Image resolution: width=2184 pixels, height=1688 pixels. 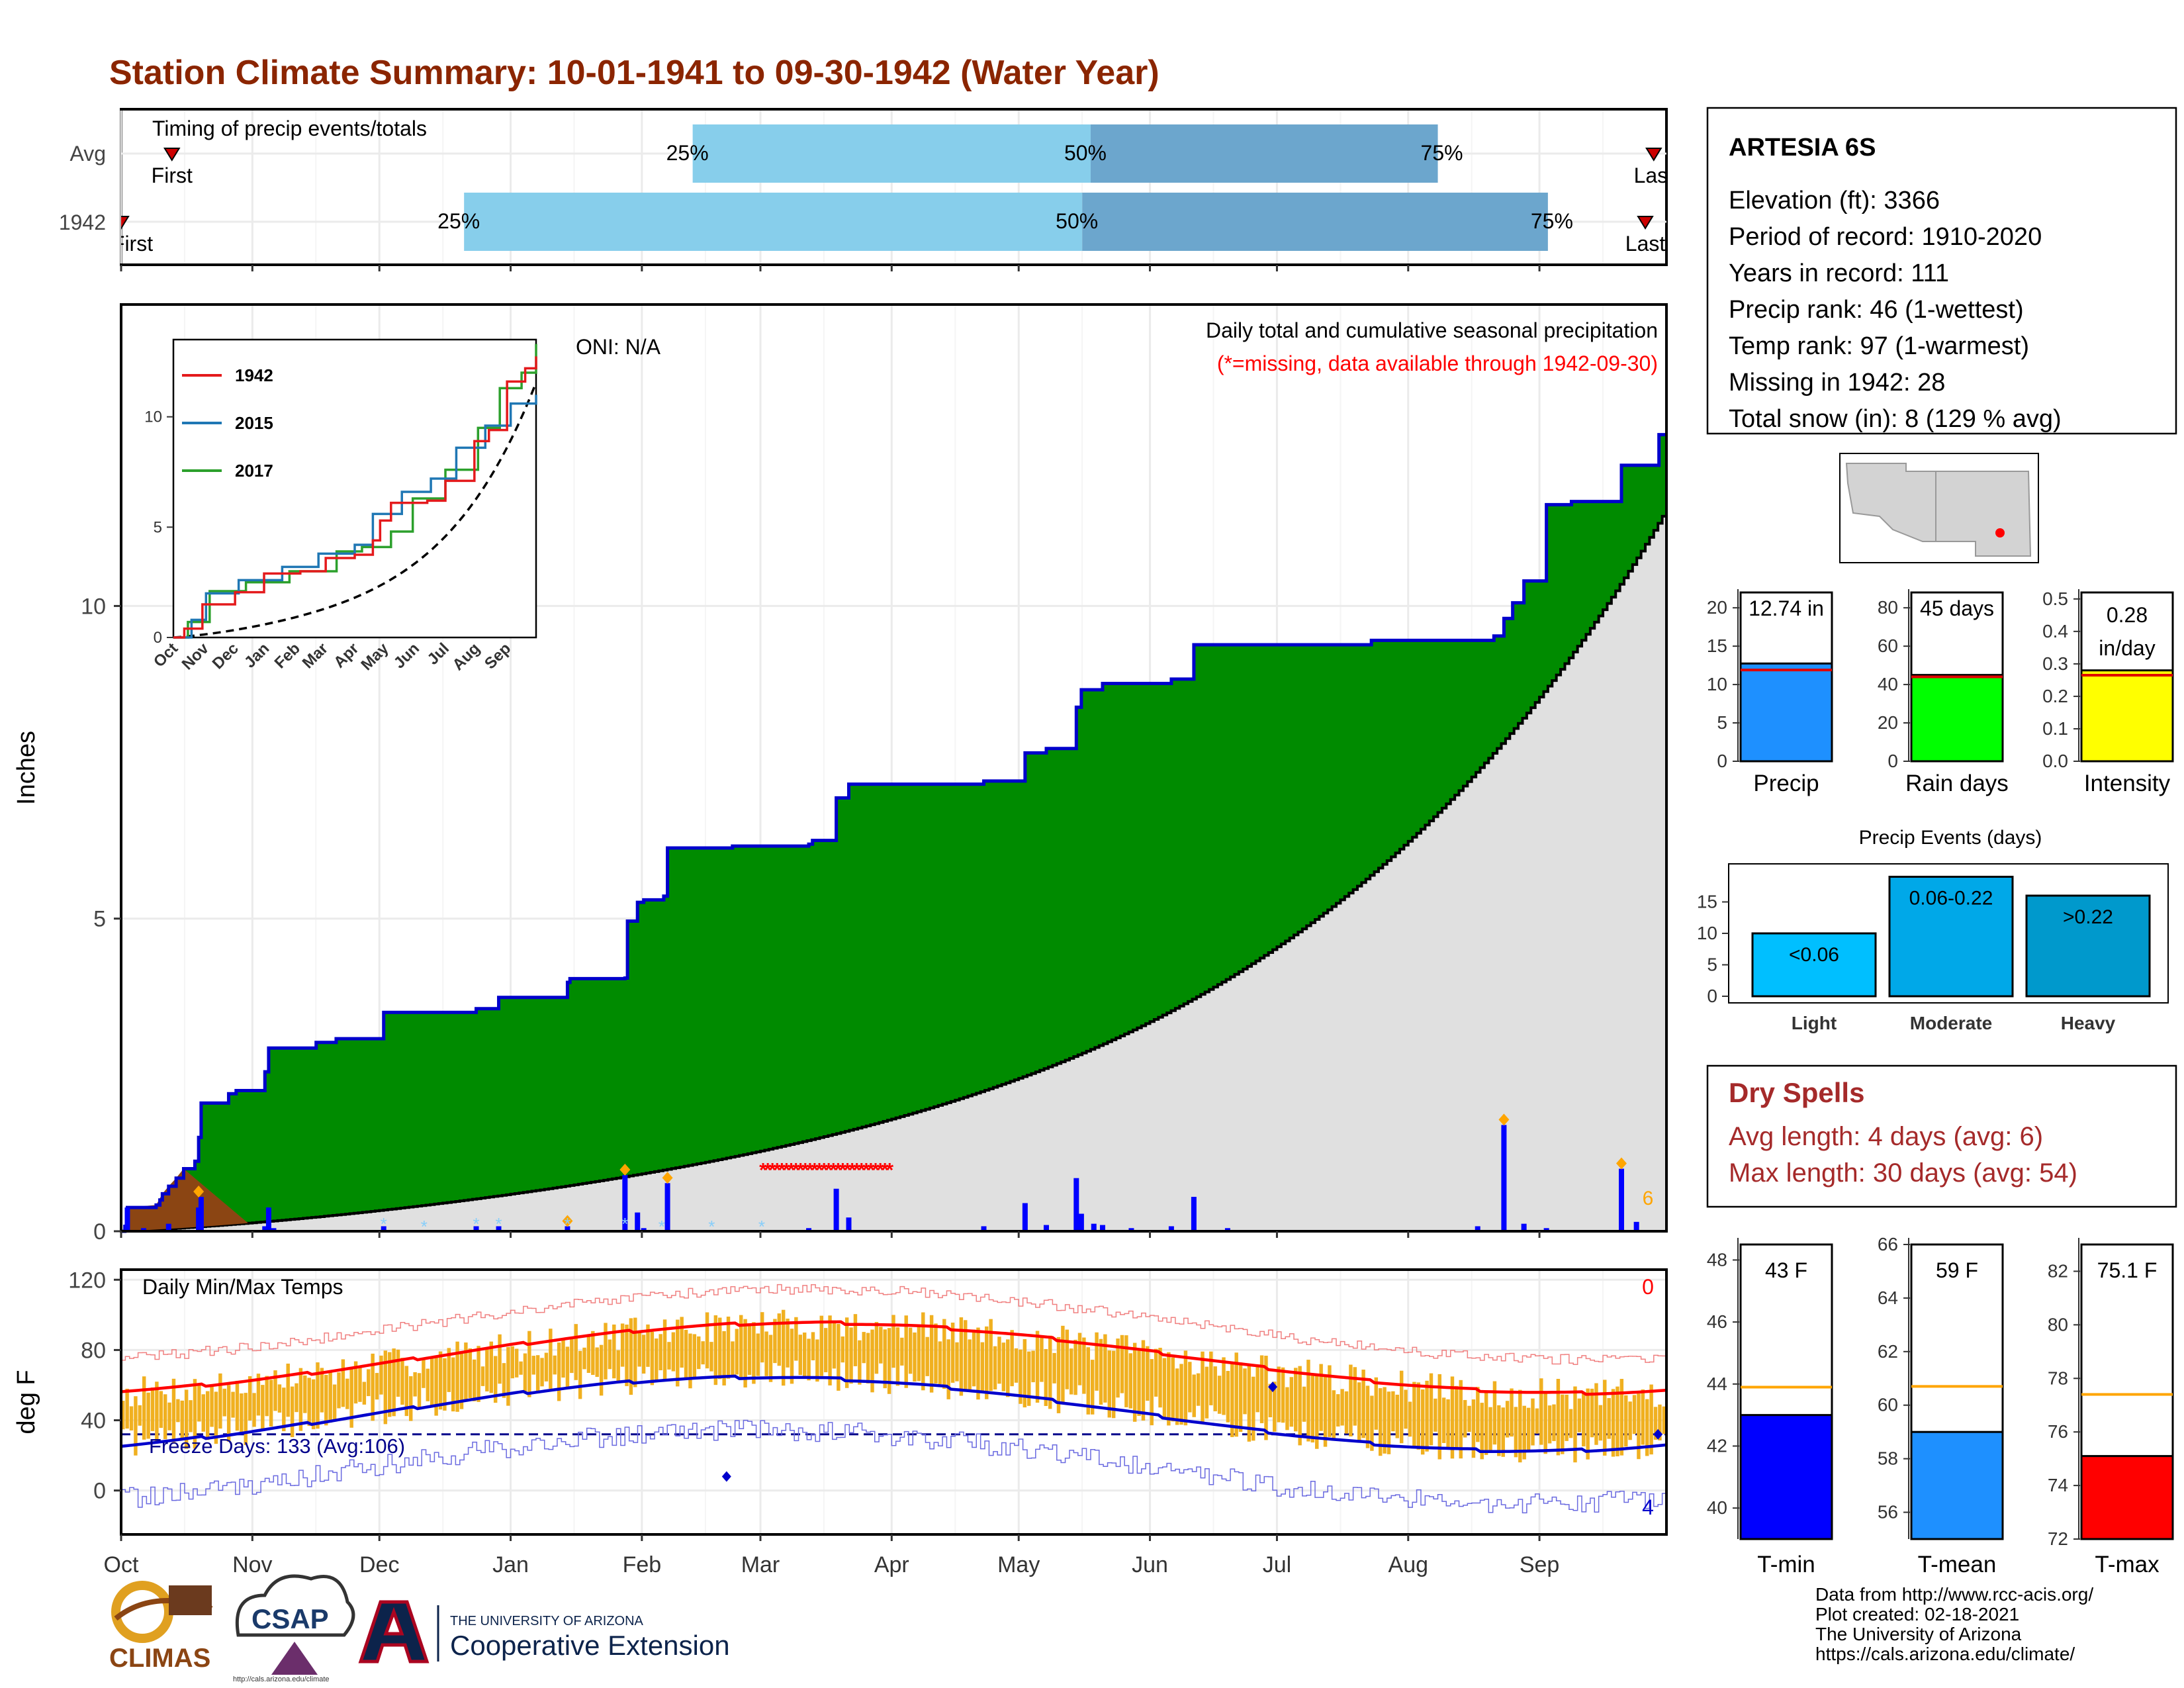 What do you see at coordinates (153, 417) in the screenshot?
I see `inset-ytick-label: 10` at bounding box center [153, 417].